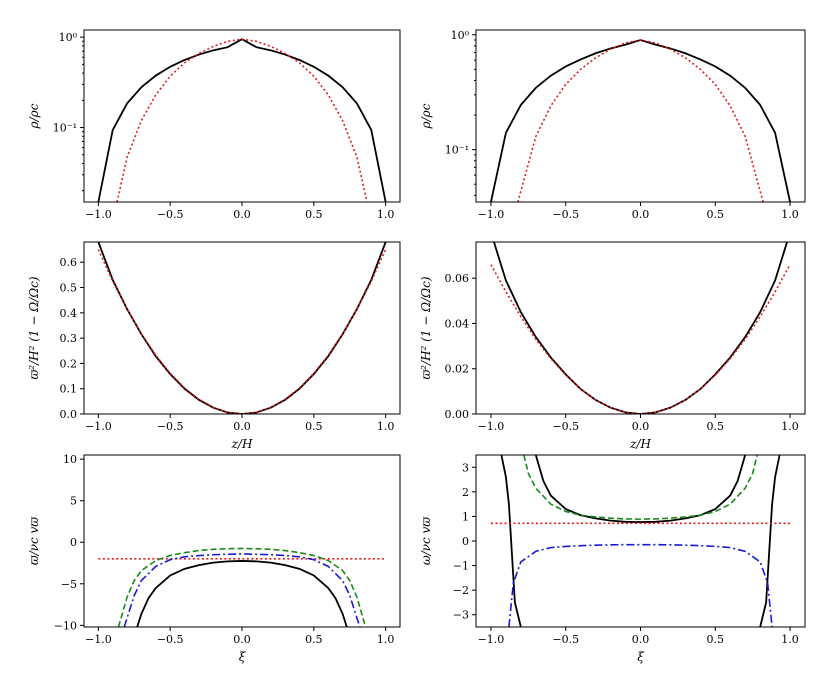 The height and width of the screenshot is (690, 830). Describe the element at coordinates (770, 541) in the screenshot. I see `series-2-solid-line` at that location.